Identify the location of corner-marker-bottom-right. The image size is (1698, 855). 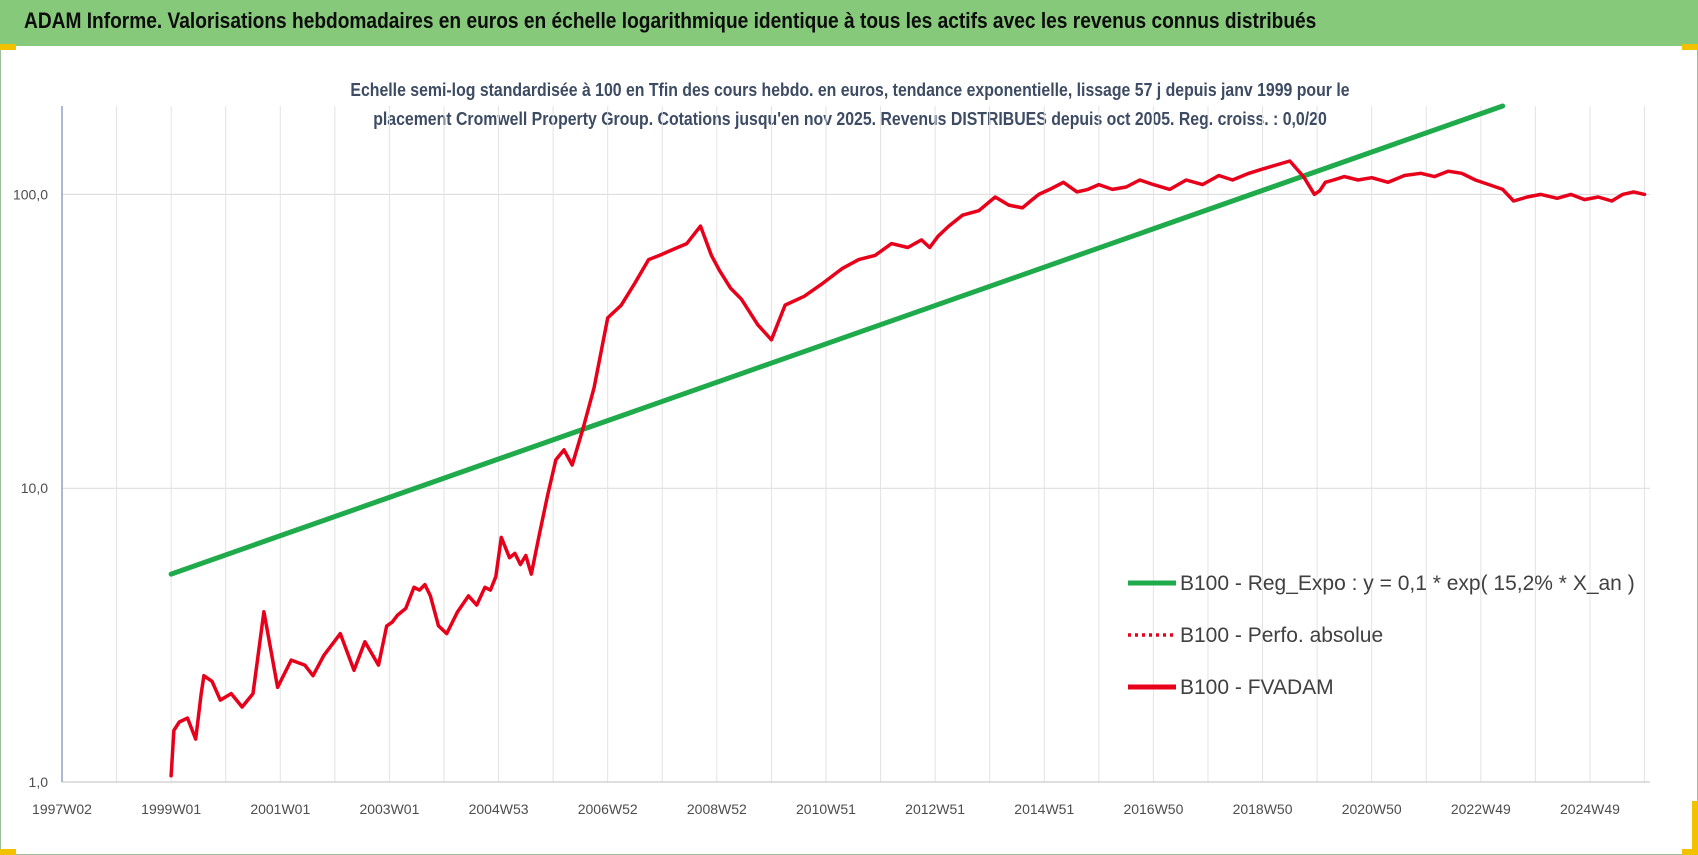
(1690, 852).